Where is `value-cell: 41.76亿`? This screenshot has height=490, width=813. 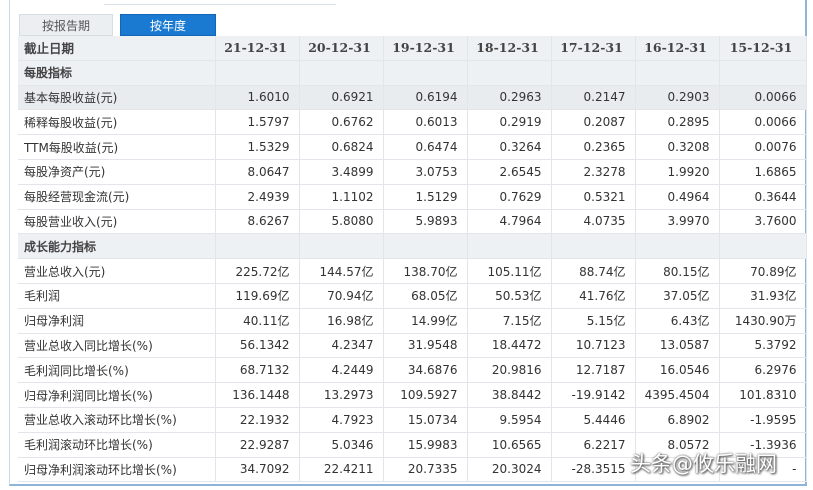
value-cell: 41.76亿 is located at coordinates (593, 296).